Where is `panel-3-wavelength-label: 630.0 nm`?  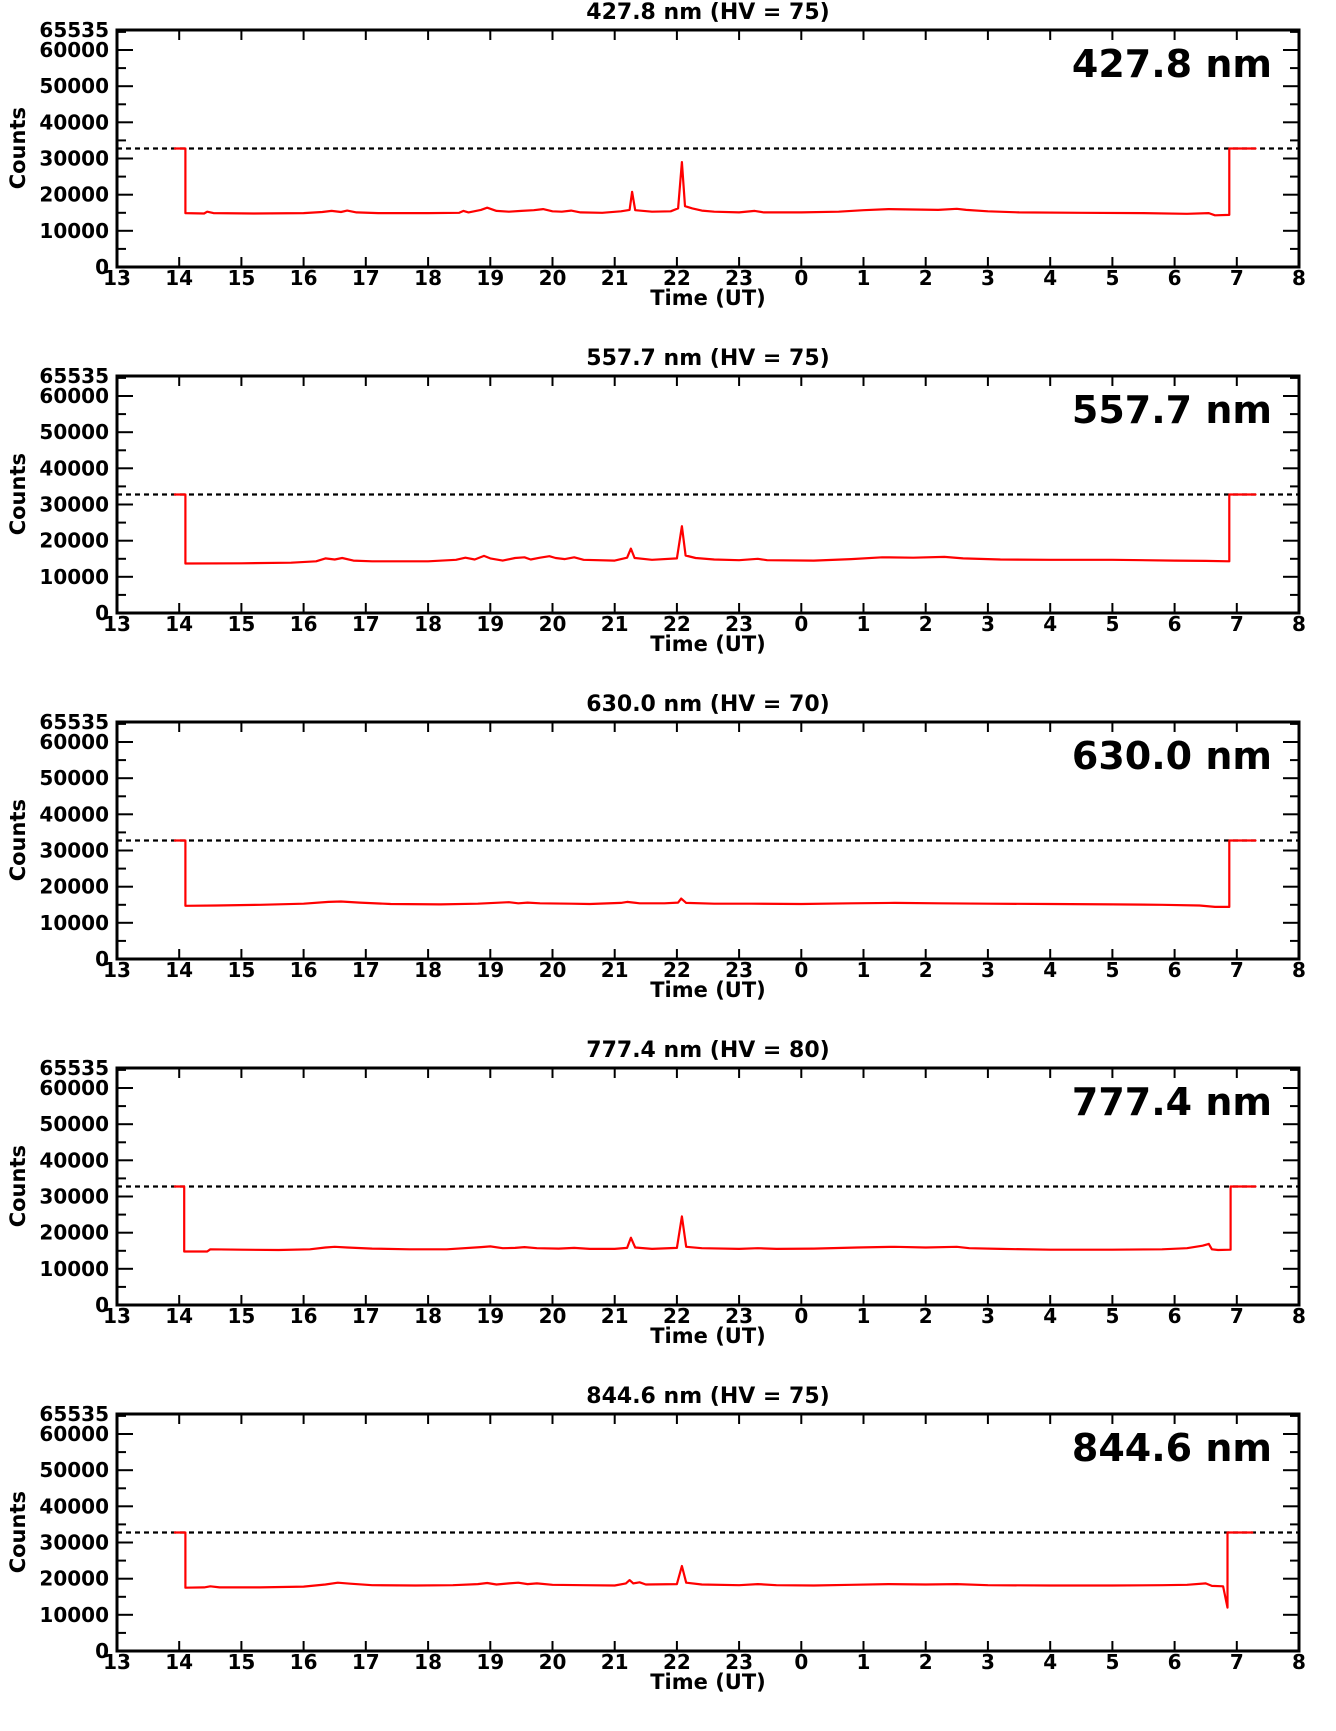
panel-3-wavelength-label: 630.0 nm is located at coordinates (1171, 756).